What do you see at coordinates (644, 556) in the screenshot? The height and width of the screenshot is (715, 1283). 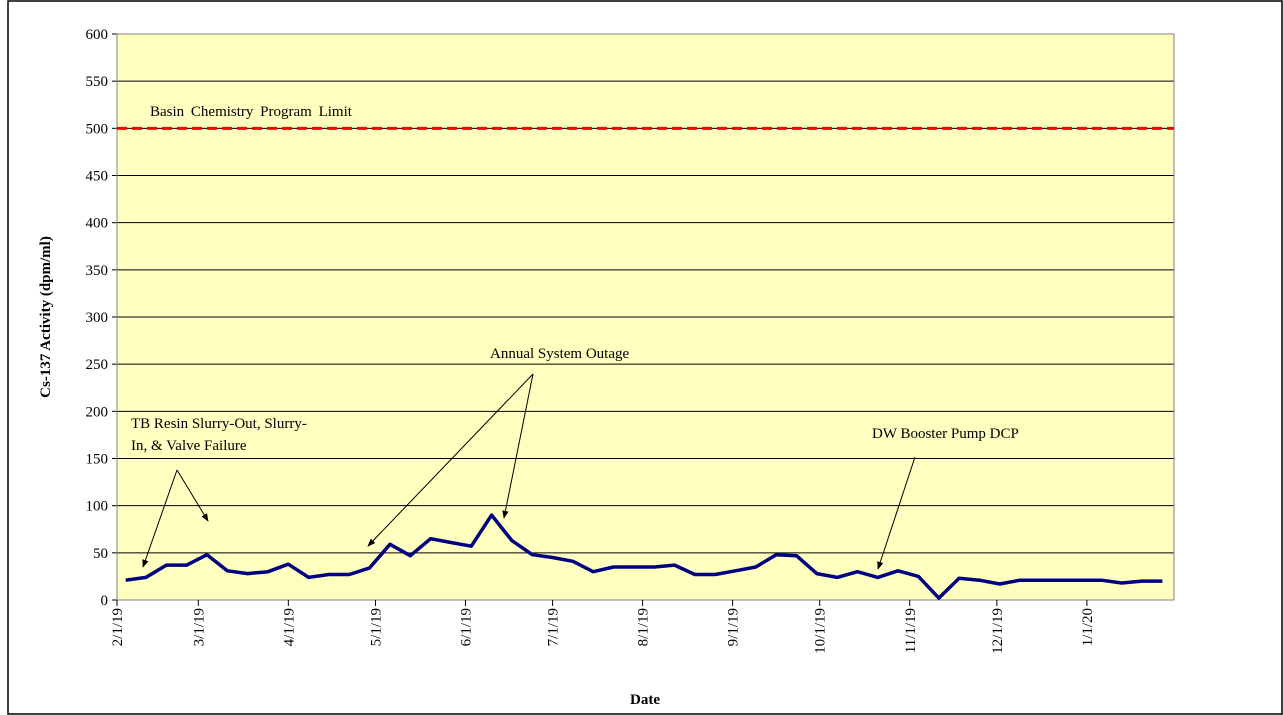 I see `data-line` at bounding box center [644, 556].